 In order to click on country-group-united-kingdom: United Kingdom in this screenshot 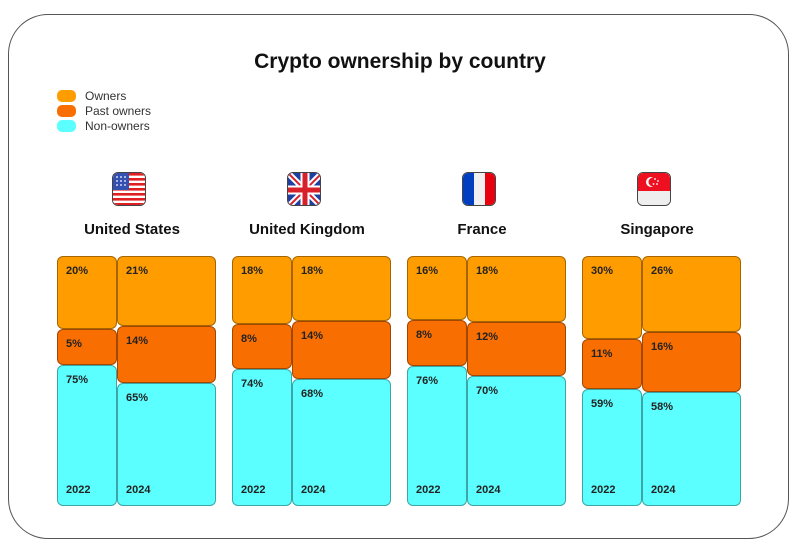, I will do `click(311, 340)`.